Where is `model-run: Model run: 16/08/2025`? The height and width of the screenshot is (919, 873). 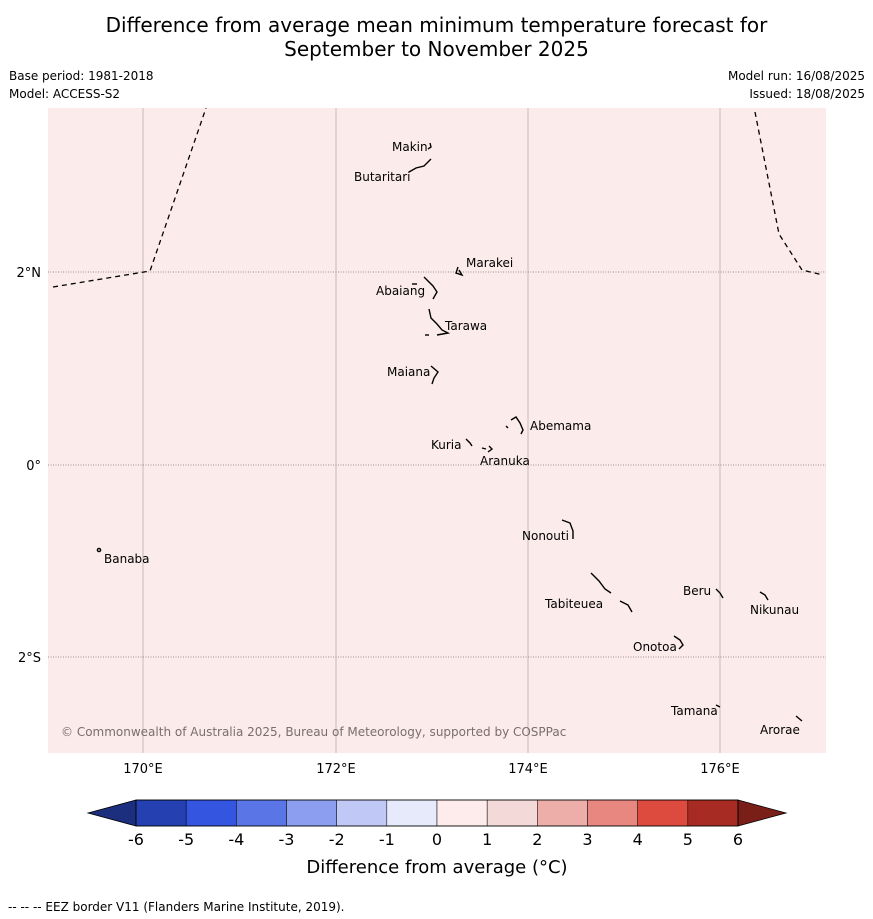
model-run: Model run: 16/08/2025 is located at coordinates (796, 76).